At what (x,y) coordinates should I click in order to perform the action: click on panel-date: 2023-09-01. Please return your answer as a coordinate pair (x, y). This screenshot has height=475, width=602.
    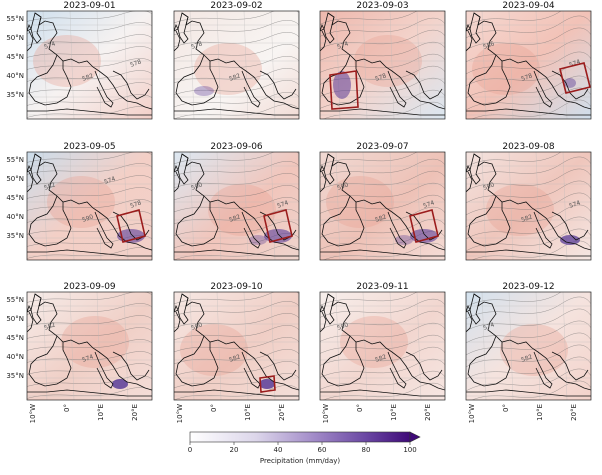
    Looking at the image, I should click on (89, 6).